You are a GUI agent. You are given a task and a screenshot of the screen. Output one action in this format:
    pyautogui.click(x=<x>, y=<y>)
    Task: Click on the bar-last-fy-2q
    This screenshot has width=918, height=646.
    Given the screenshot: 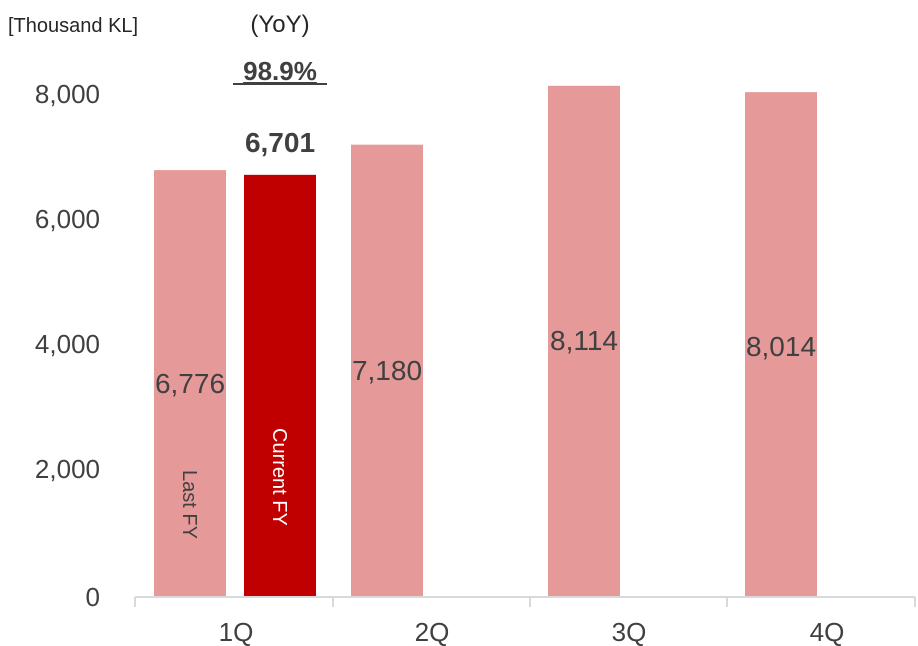 What is the action you would take?
    pyautogui.click(x=387, y=370)
    